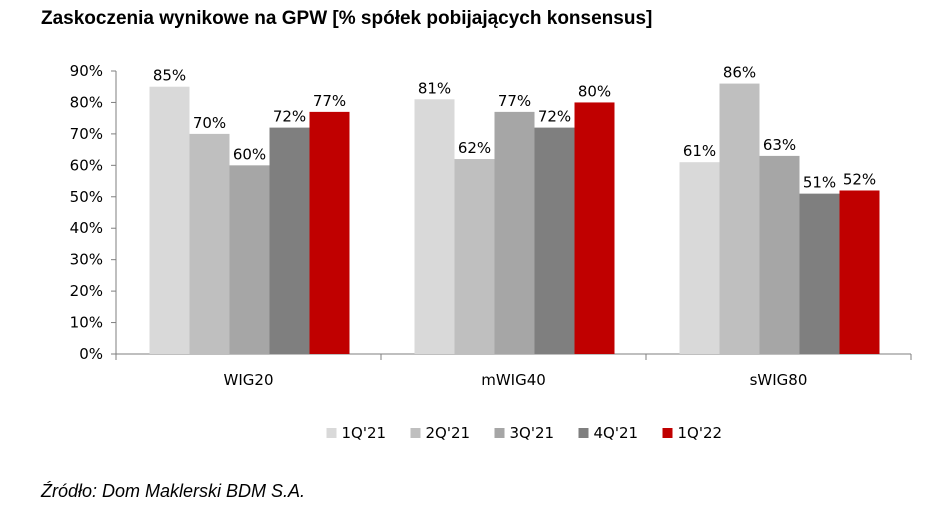 The width and height of the screenshot is (948, 515). Describe the element at coordinates (779, 380) in the screenshot. I see `x-category-label: sWIG80` at that location.